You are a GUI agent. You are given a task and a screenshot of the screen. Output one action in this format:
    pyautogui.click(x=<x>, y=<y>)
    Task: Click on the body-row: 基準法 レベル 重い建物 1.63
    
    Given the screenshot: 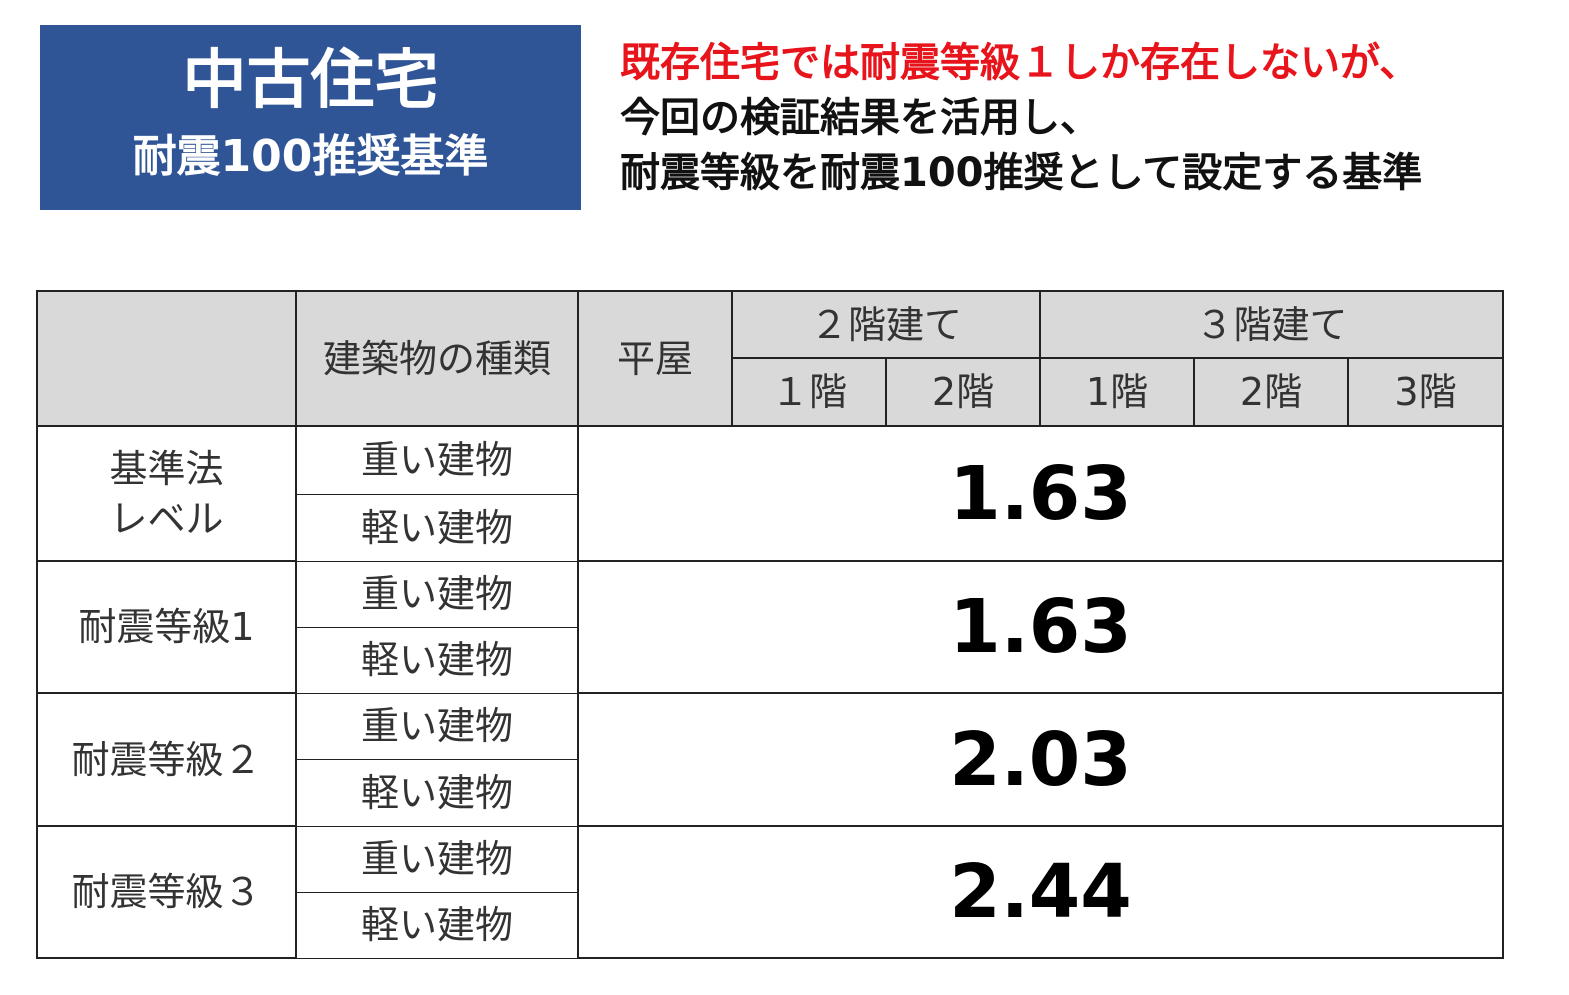 What is the action you would take?
    pyautogui.click(x=770, y=493)
    